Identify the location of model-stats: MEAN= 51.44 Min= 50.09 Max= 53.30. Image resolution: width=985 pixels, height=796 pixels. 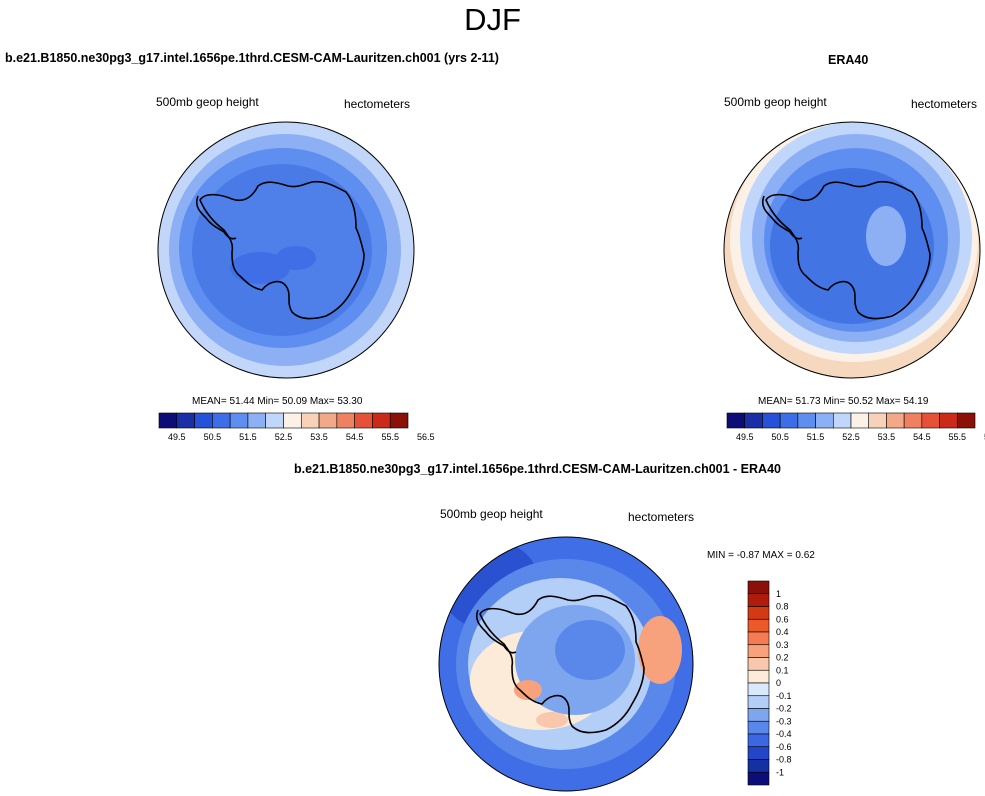
(277, 401).